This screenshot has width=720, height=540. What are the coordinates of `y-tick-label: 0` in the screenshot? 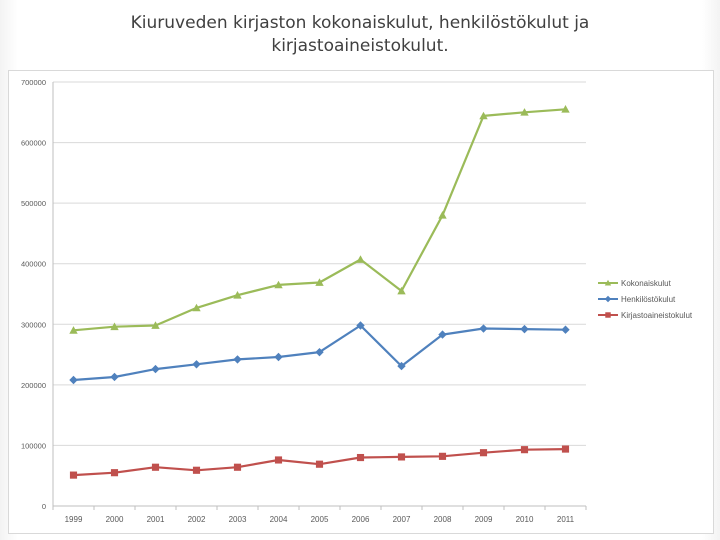 It's located at (44, 506).